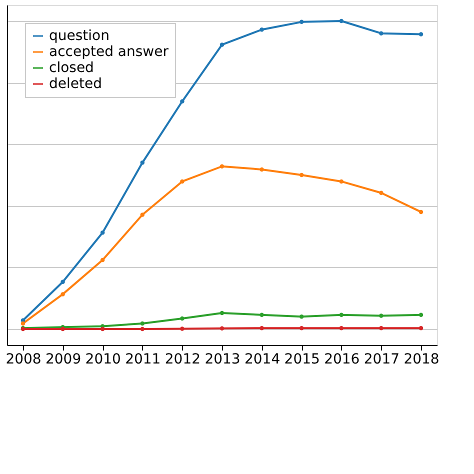  What do you see at coordinates (79, 36) in the screenshot?
I see `legend-label: question` at bounding box center [79, 36].